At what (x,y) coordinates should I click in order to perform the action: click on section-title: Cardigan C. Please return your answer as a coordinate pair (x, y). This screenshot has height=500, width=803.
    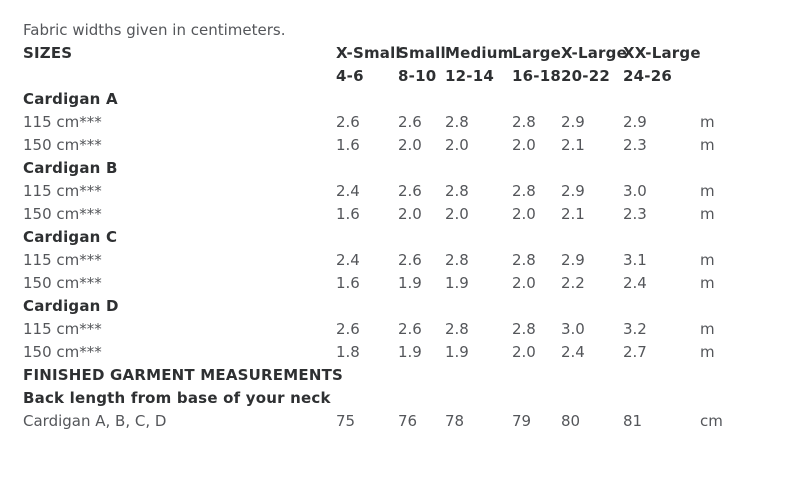
    Looking at the image, I should click on (70, 237).